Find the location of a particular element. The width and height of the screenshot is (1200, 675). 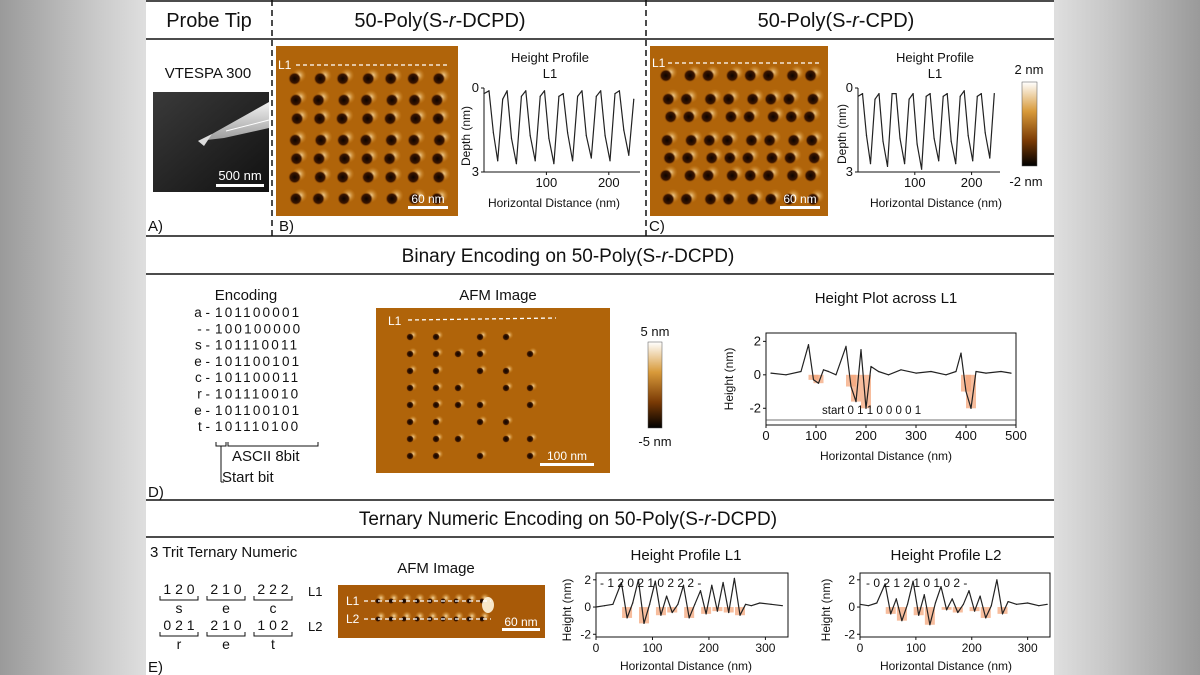

plot-frame is located at coordinates (692, 605).